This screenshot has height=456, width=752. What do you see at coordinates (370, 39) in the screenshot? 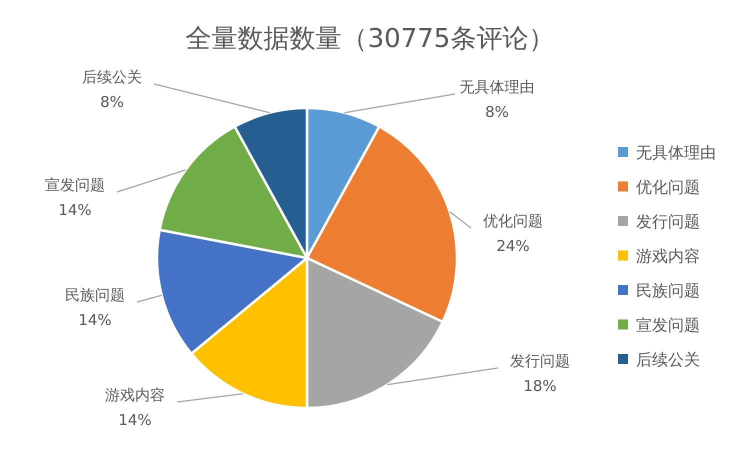
I see `chart-title: 全量数据数量（30775条评论）` at bounding box center [370, 39].